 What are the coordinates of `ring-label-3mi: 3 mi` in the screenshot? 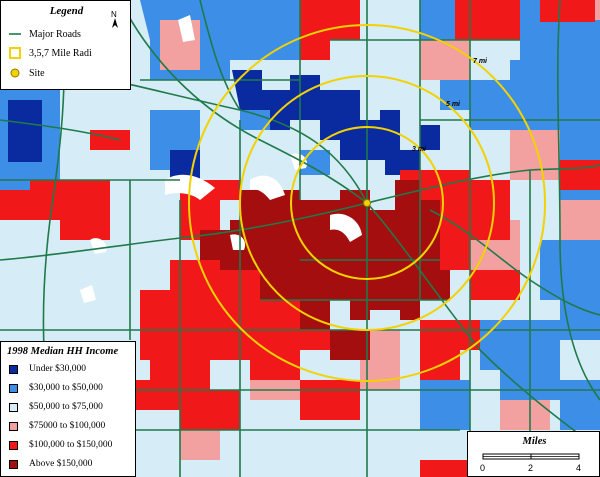 It's located at (419, 149).